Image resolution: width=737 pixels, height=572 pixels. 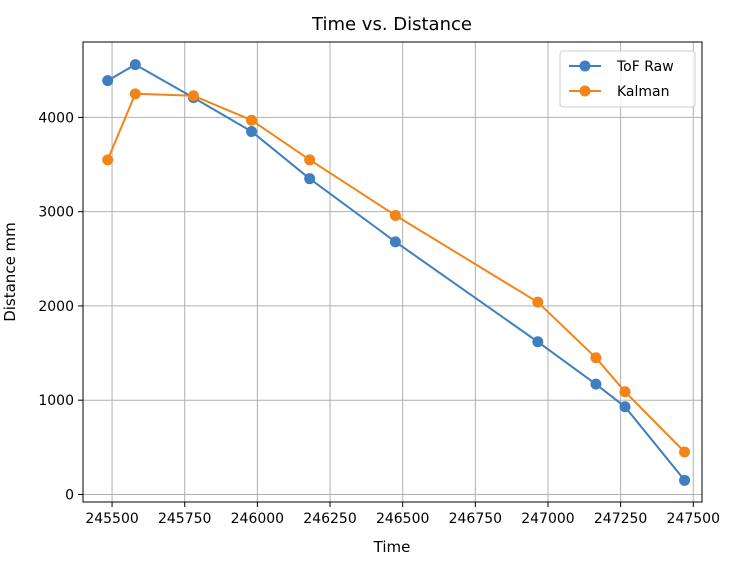 What do you see at coordinates (56, 118) in the screenshot?
I see `y-tick-label: 4000` at bounding box center [56, 118].